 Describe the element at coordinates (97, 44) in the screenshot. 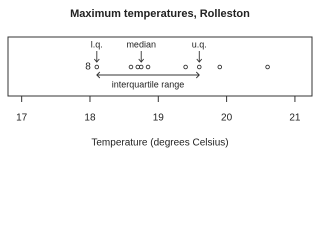

I see `annotation-label: l.q.` at that location.